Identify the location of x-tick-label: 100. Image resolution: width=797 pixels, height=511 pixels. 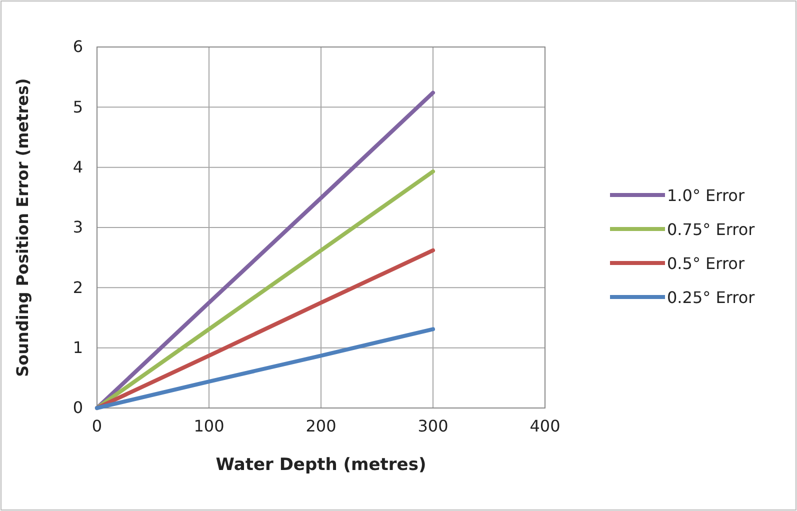
(209, 426).